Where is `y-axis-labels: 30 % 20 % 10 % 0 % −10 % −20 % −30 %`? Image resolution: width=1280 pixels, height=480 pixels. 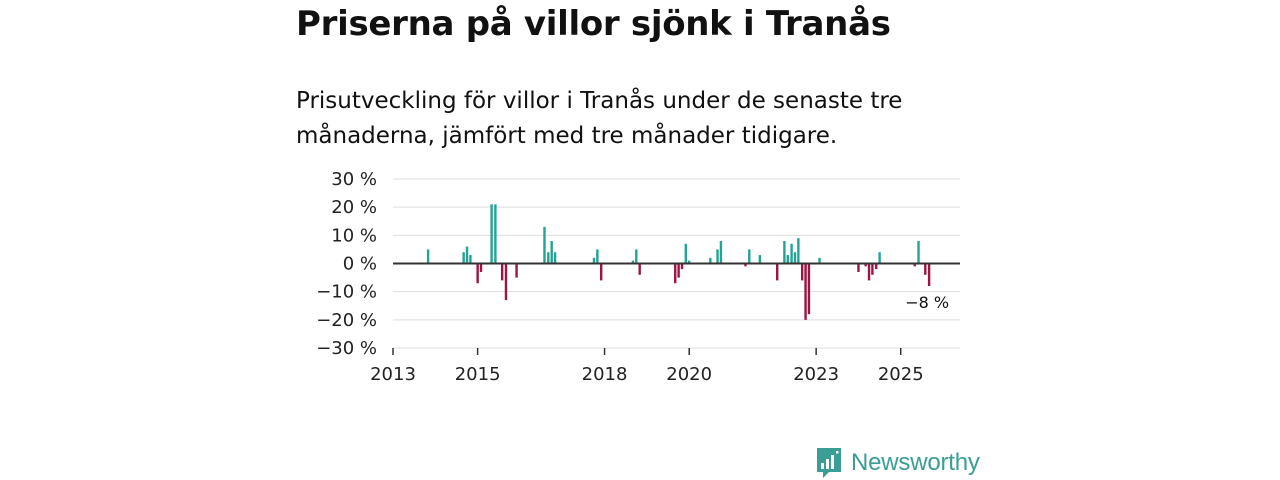 y-axis-labels: 30 % 20 % 10 % 0 % −10 % −20 % −30 % is located at coordinates (346, 264).